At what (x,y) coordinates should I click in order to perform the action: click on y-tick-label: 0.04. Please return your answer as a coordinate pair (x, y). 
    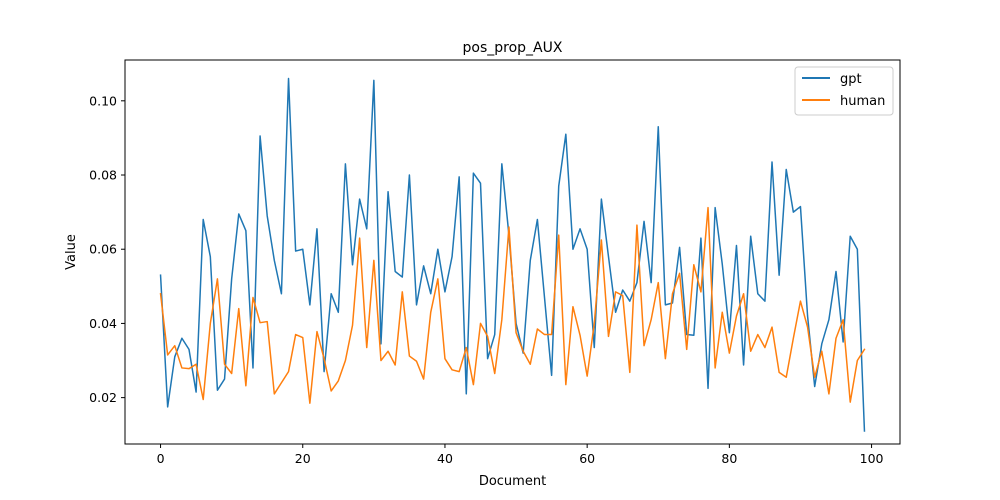
    Looking at the image, I should click on (103, 323).